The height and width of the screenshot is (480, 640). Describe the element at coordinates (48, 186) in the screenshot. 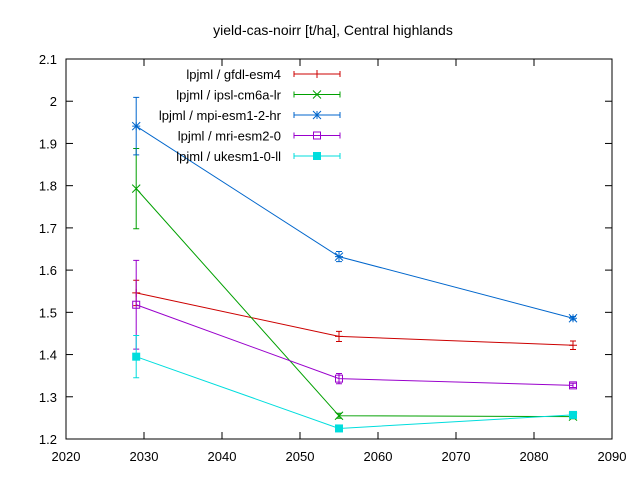

I see `y-tick-label: 1.8` at that location.